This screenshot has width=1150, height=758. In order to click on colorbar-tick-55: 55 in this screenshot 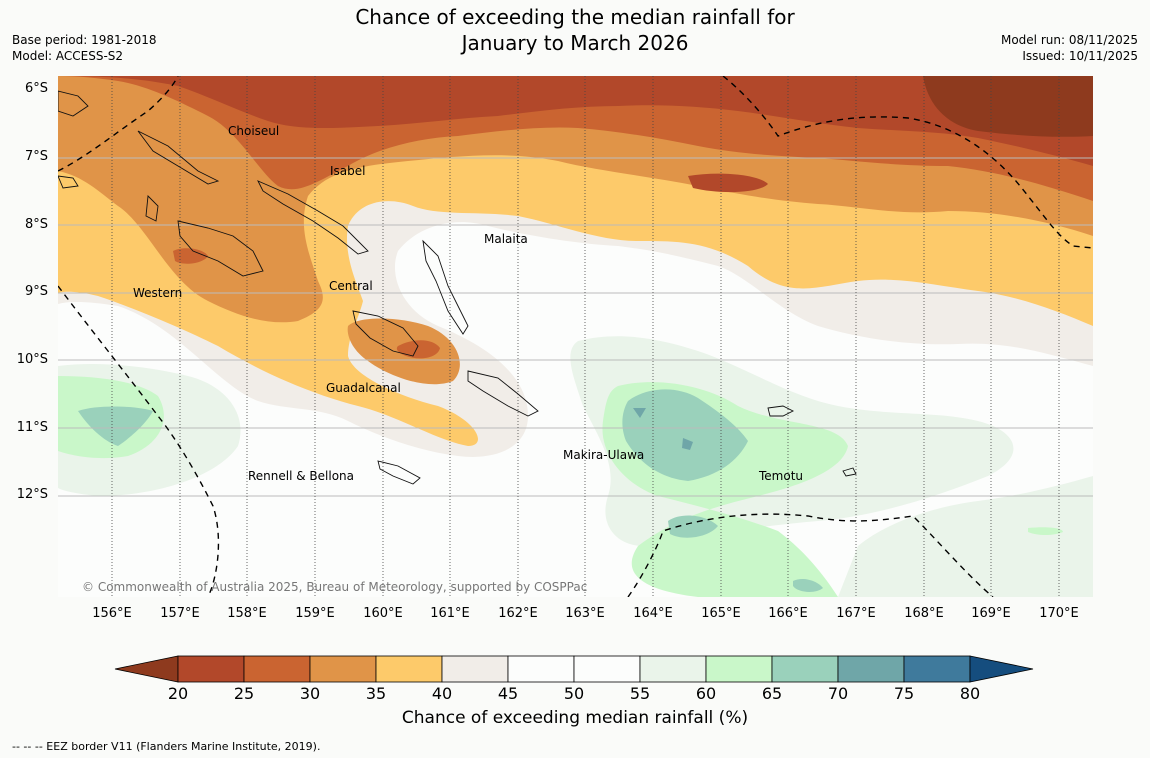, I will do `click(640, 693)`.